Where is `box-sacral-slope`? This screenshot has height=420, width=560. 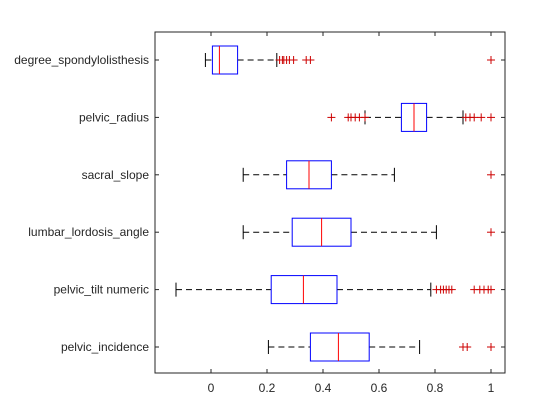
box-sacral-slope is located at coordinates (368, 175).